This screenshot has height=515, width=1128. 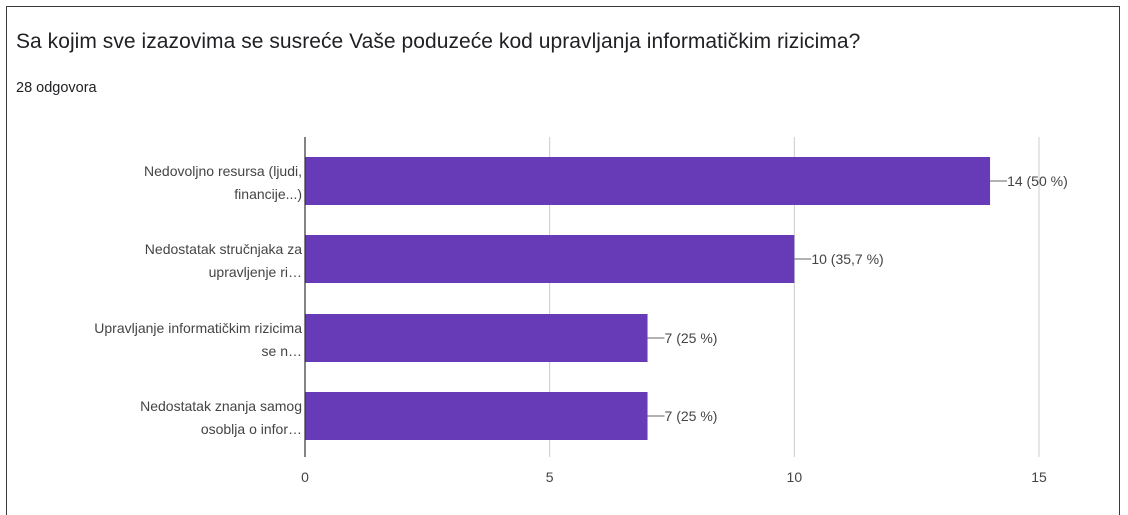 What do you see at coordinates (305, 477) in the screenshot?
I see `x-tick-label: 0` at bounding box center [305, 477].